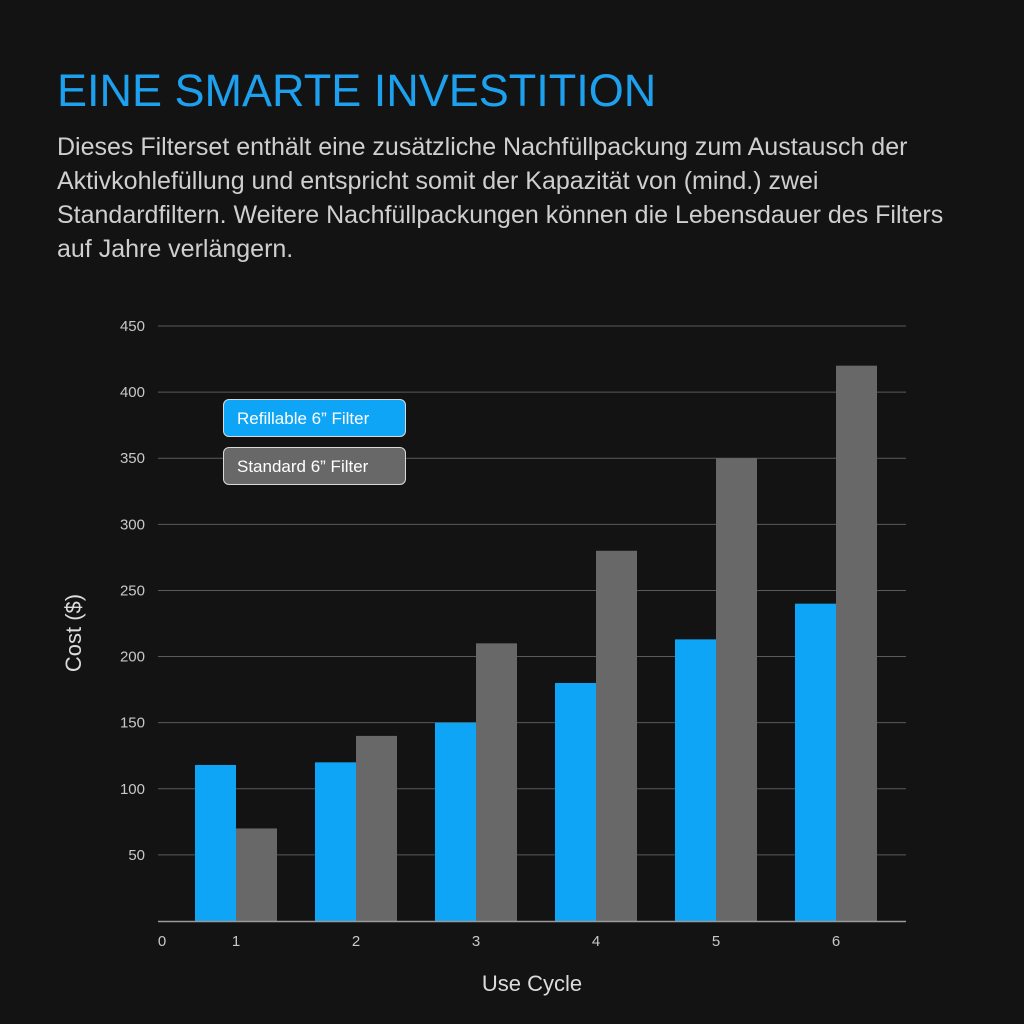 This screenshot has width=1024, height=1024. I want to click on y-tick-label: 300, so click(132, 524).